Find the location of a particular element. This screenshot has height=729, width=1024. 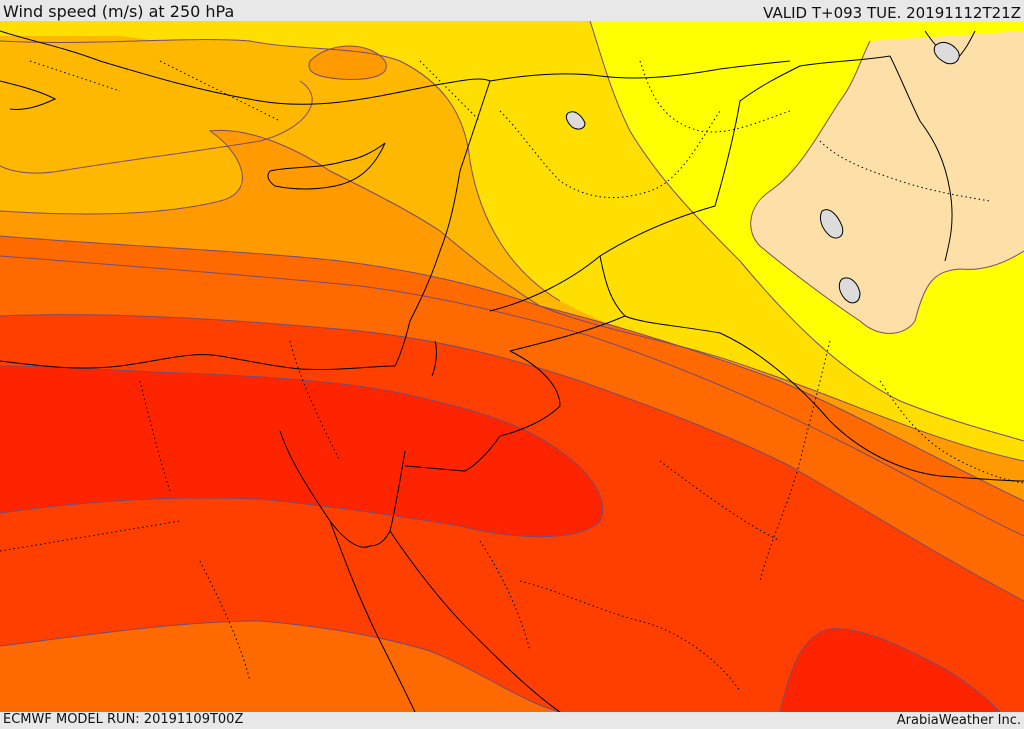

band-red-core is located at coordinates (301, 451).